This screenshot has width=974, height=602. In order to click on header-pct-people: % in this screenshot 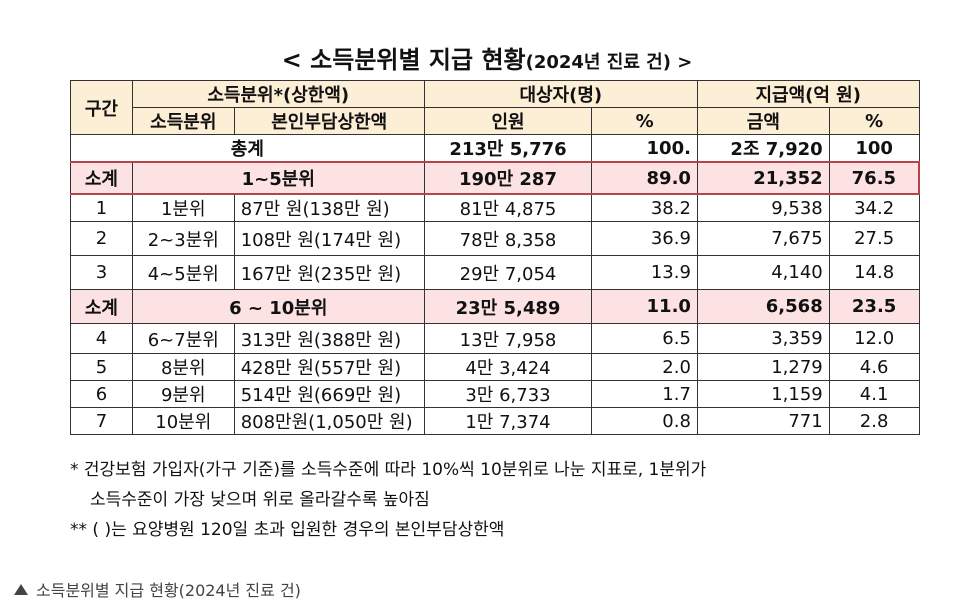, I will do `click(644, 121)`.